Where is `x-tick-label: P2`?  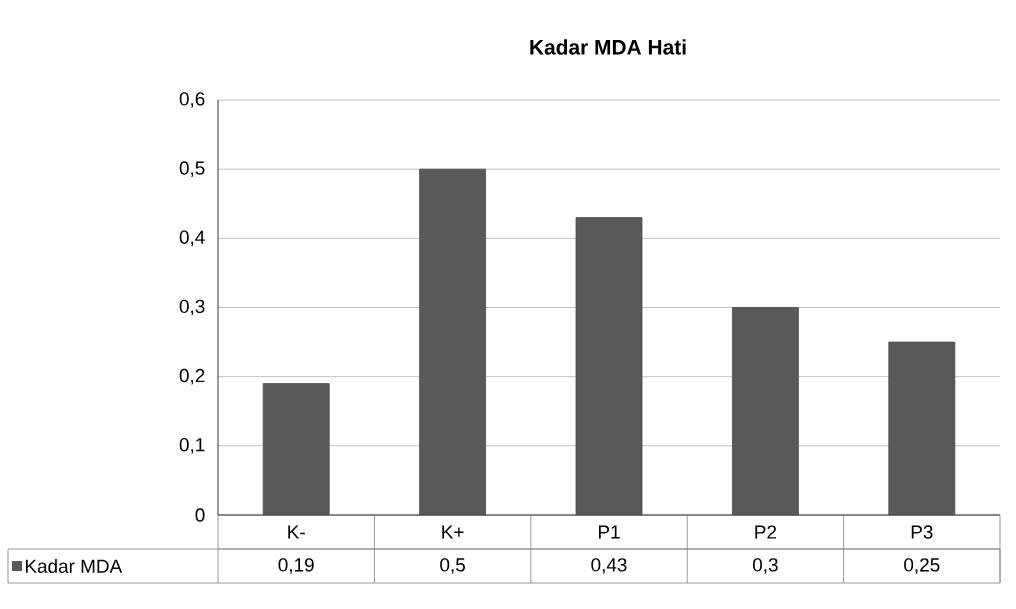
x-tick-label: P2 is located at coordinates (766, 532).